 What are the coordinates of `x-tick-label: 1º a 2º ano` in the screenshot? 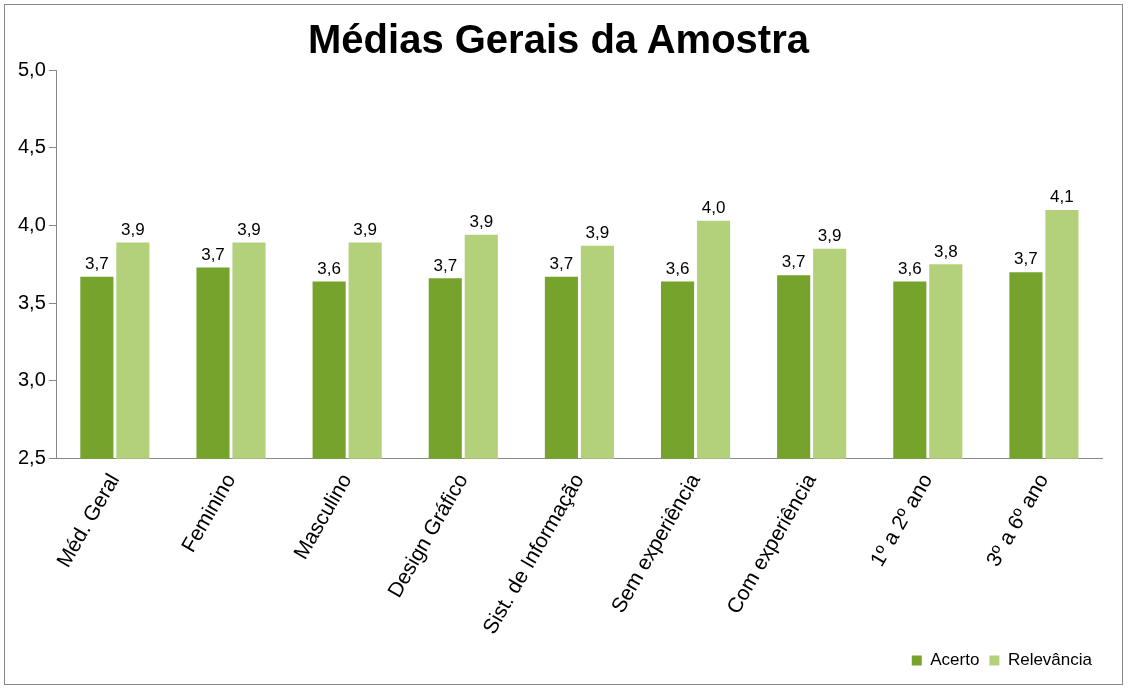 It's located at (900, 519).